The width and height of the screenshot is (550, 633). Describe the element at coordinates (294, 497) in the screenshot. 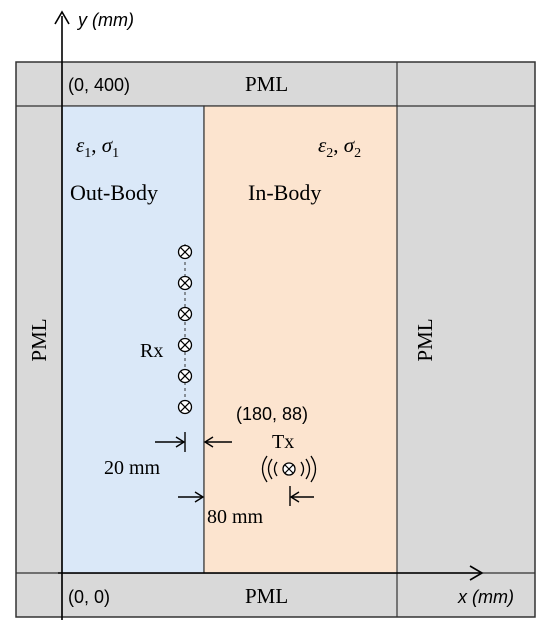

I see `dim-80mm-right-arrowhead` at that location.